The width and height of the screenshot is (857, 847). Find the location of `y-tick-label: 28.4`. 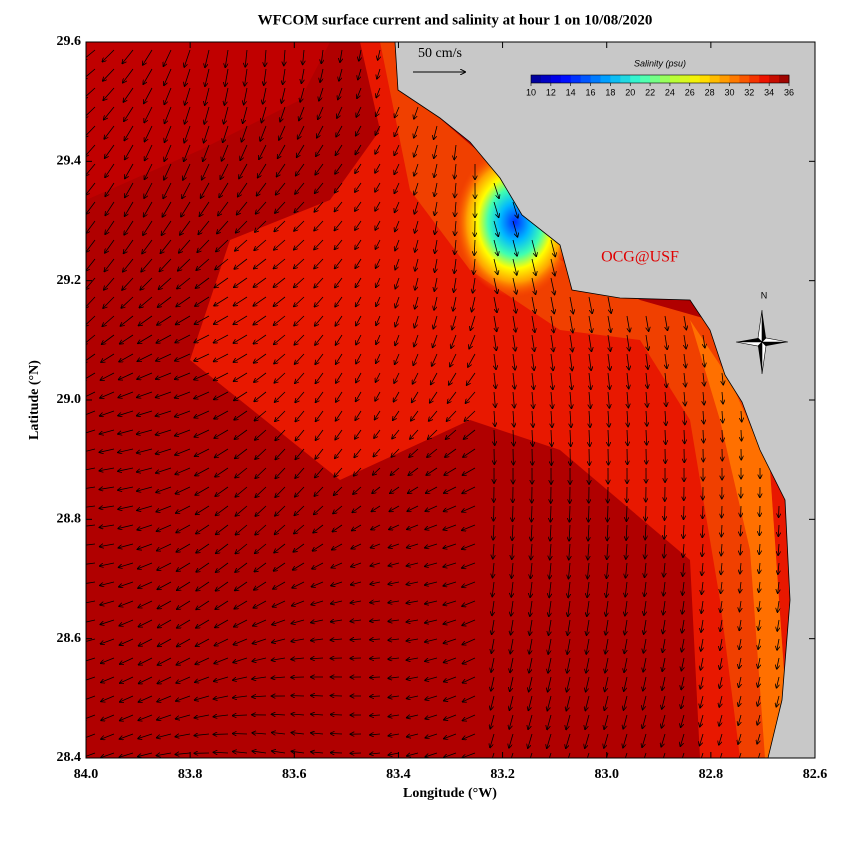

y-tick-label: 28.4 is located at coordinates (69, 757).